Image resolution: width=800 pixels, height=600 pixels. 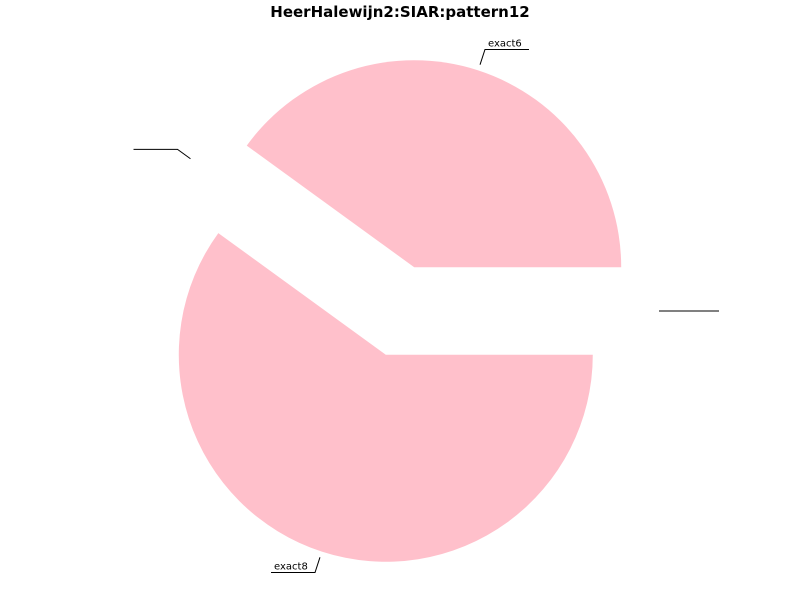 I want to click on leader-line-exact6, so click(x=504, y=56).